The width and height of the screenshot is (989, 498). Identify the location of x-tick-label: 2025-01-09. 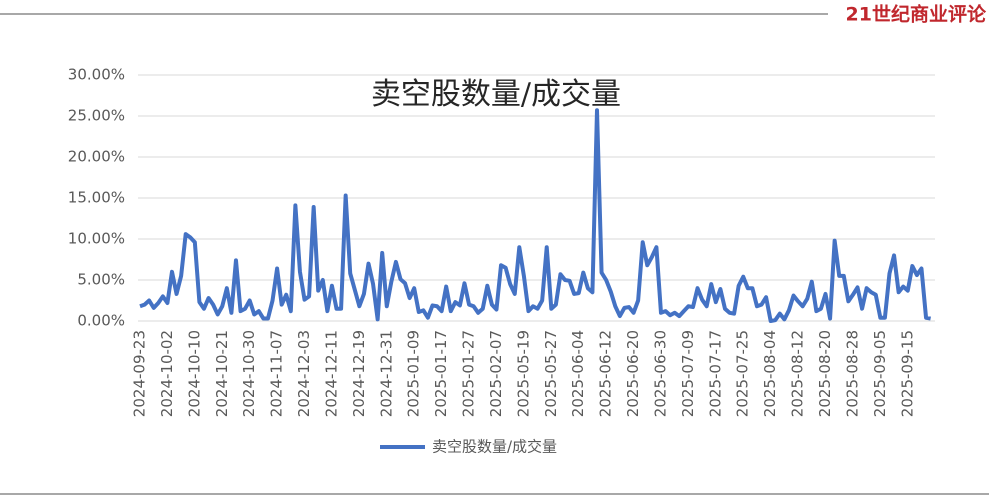
(414, 373).